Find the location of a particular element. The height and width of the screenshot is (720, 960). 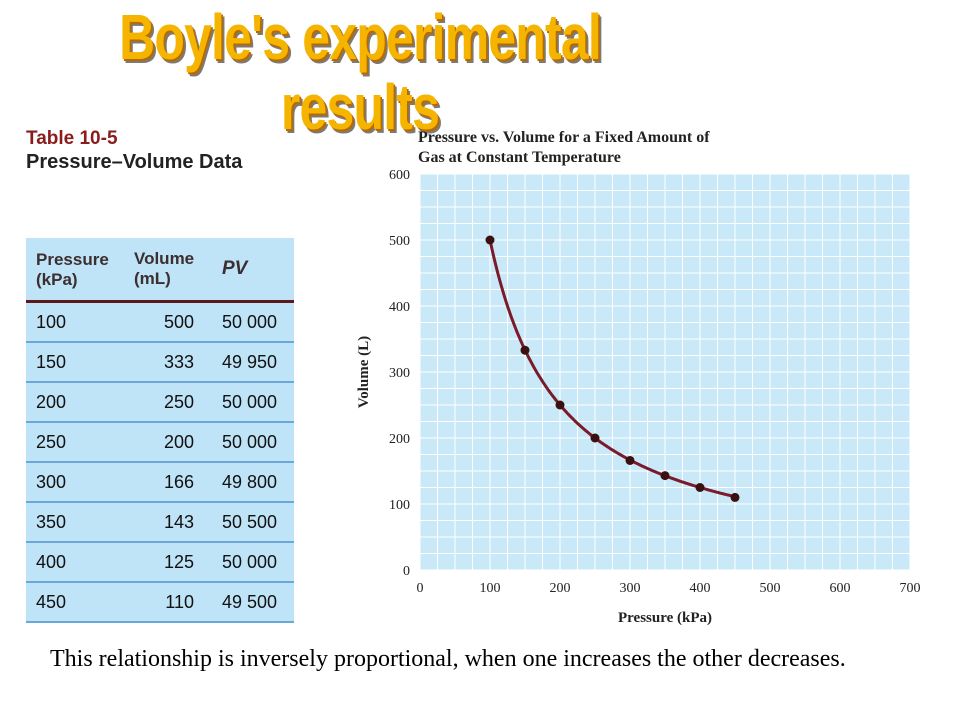

table-row: 200 250 50 000 is located at coordinates (160, 403).